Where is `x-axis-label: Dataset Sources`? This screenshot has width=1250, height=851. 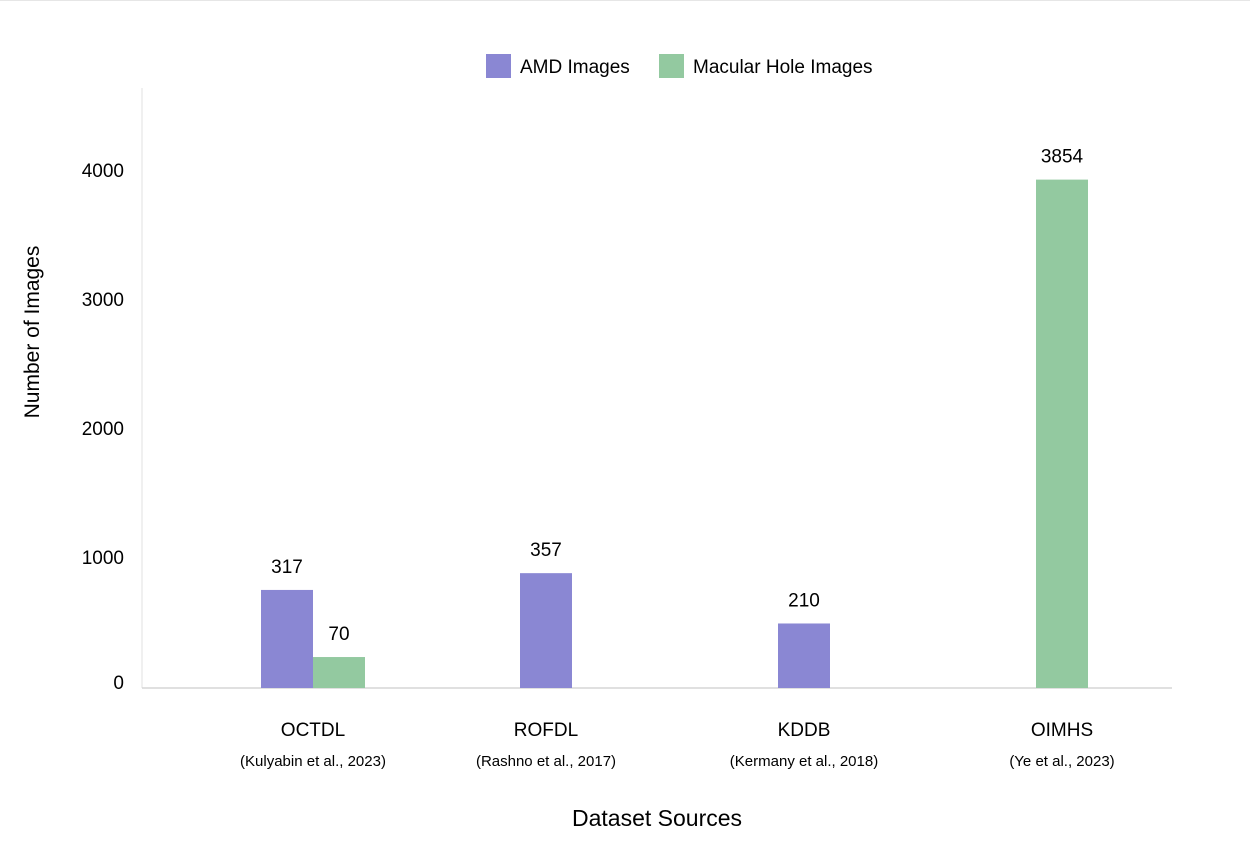
x-axis-label: Dataset Sources is located at coordinates (657, 818).